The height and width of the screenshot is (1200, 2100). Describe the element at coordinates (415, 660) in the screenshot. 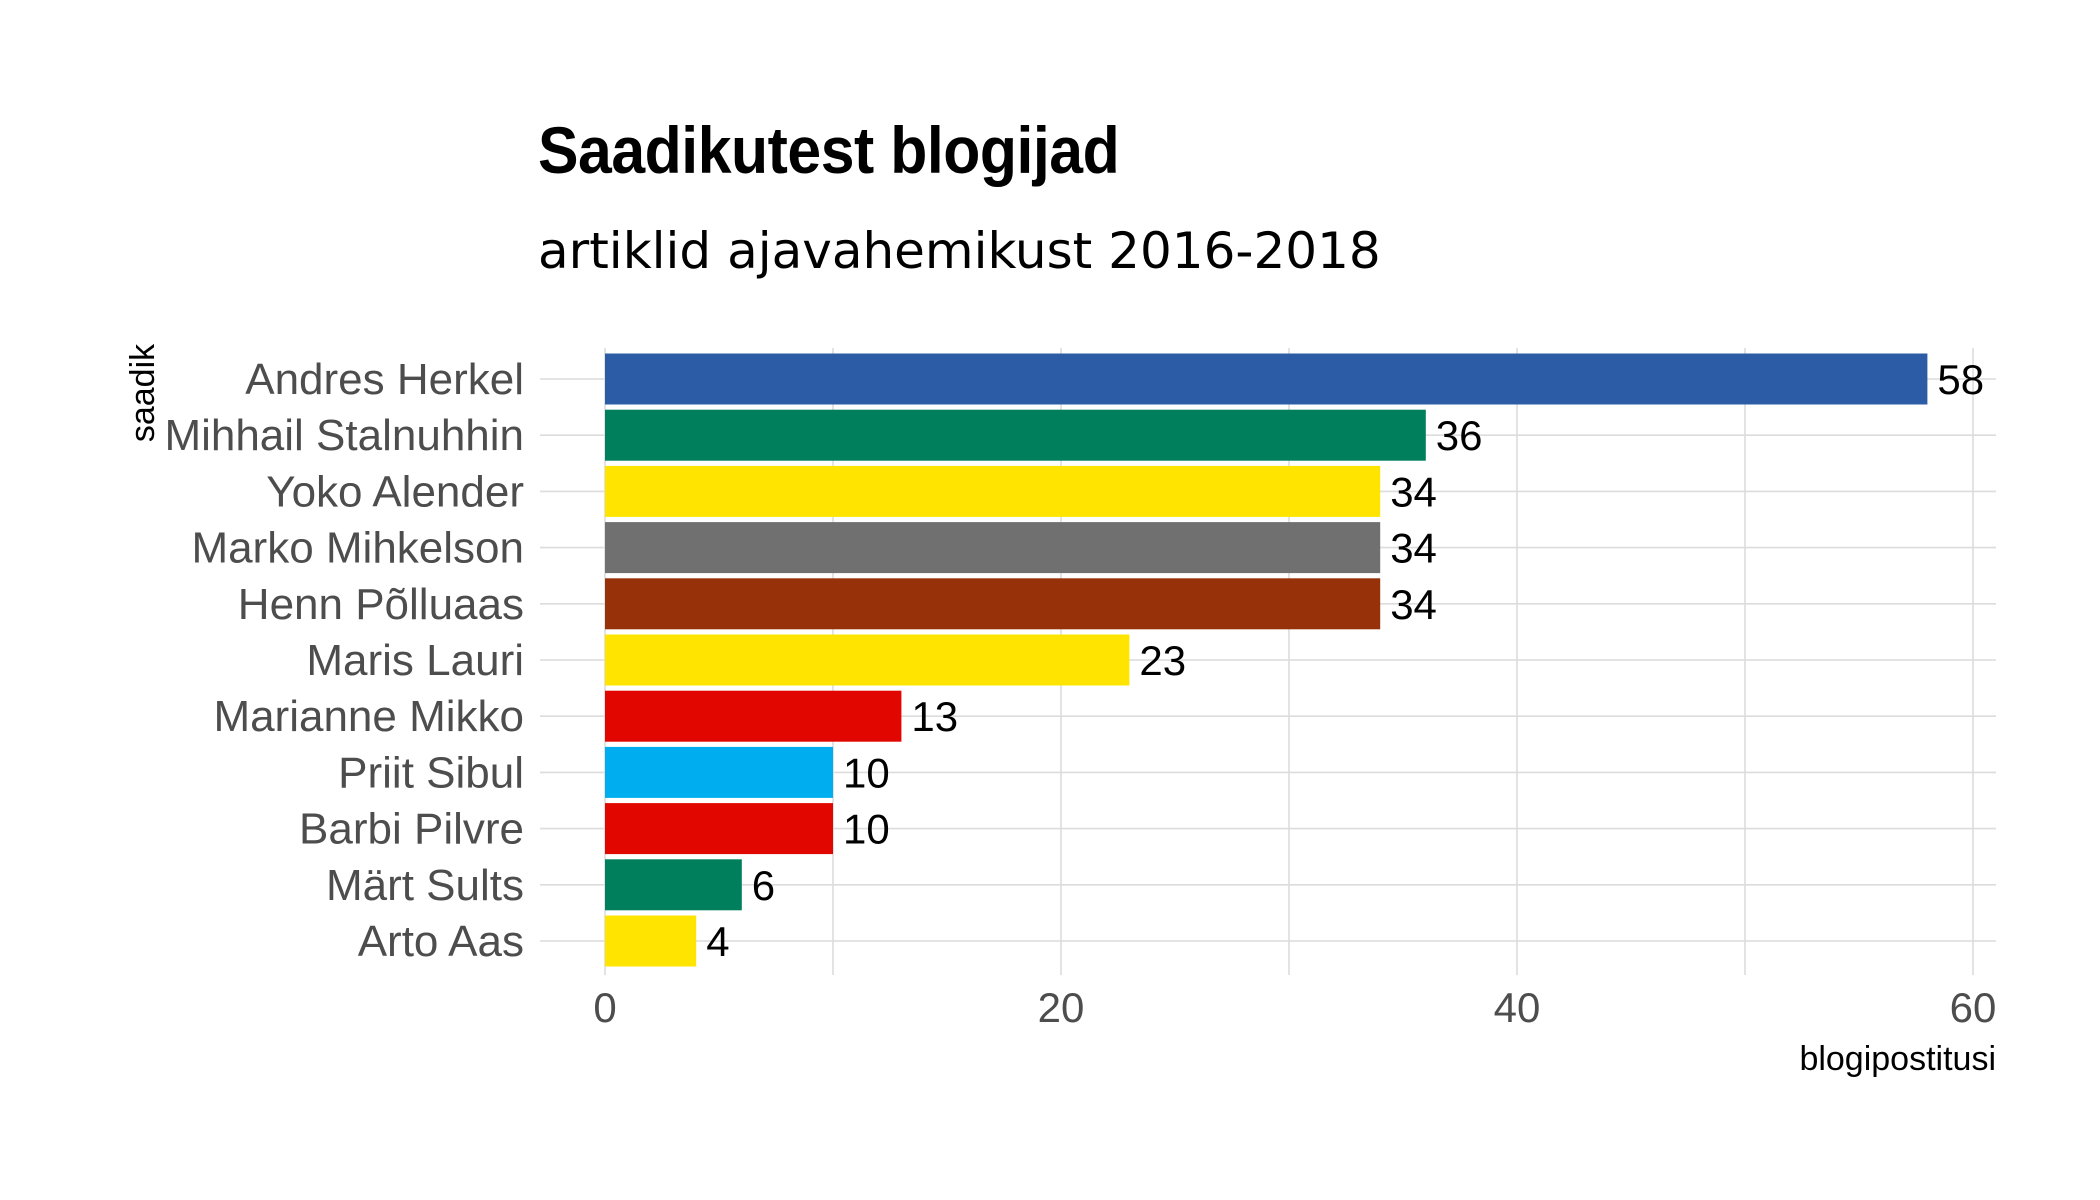

I see `y-tick-label: Maris Lauri` at that location.